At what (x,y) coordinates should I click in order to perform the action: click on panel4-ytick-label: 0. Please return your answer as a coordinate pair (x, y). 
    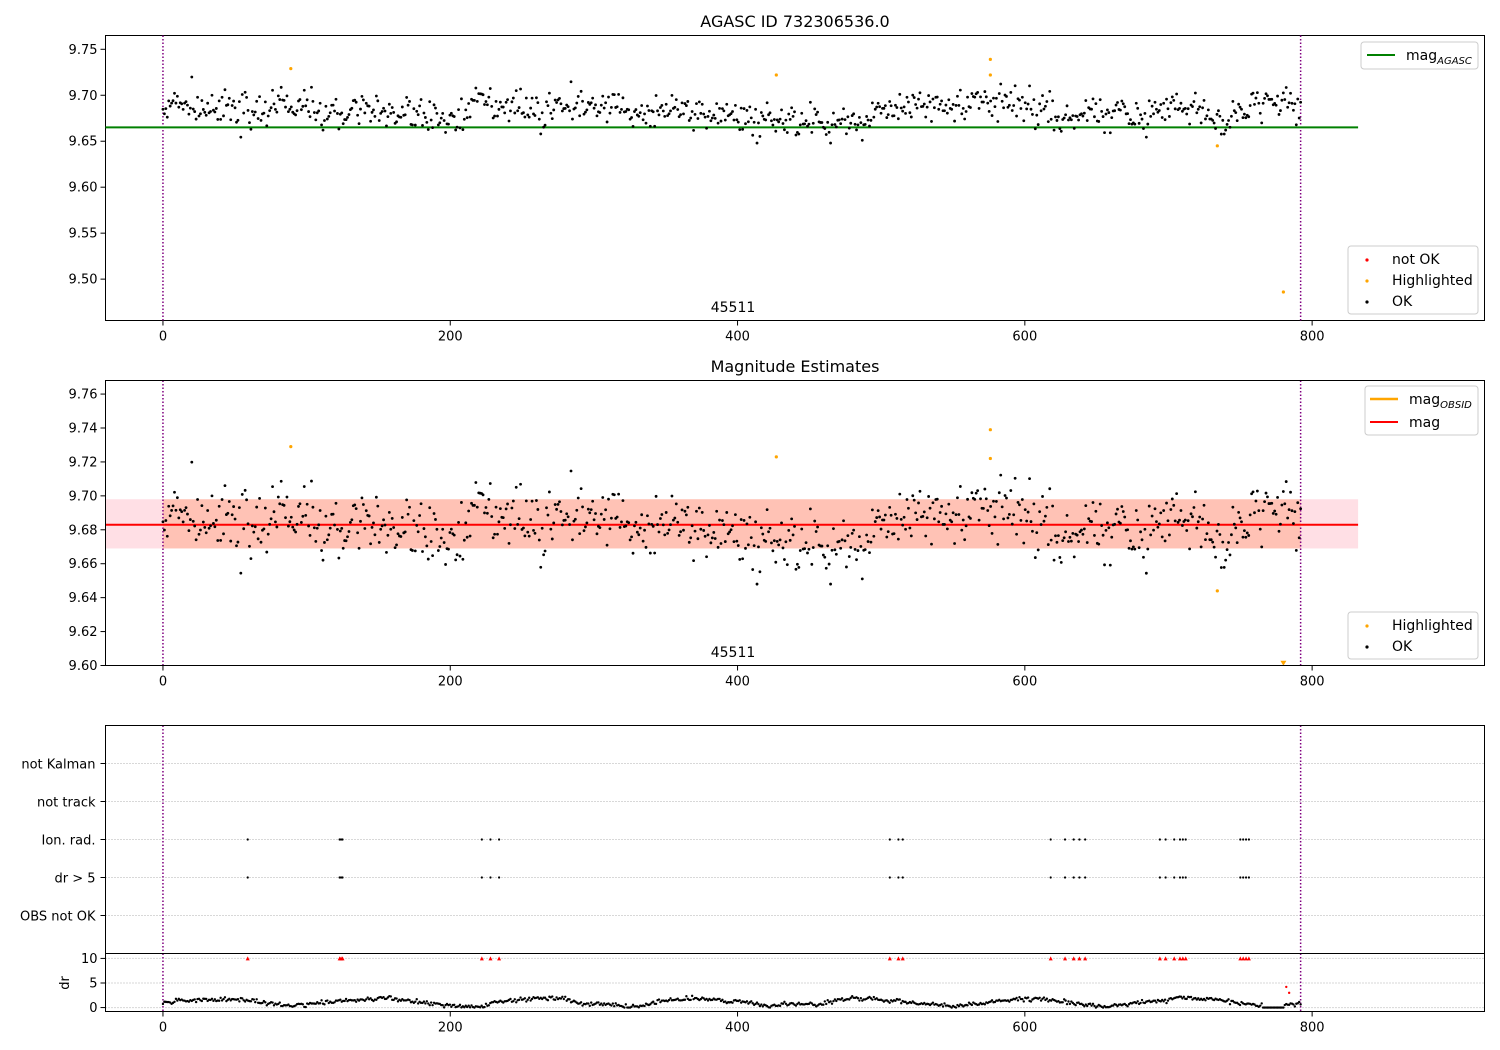
    Looking at the image, I should click on (93, 1008).